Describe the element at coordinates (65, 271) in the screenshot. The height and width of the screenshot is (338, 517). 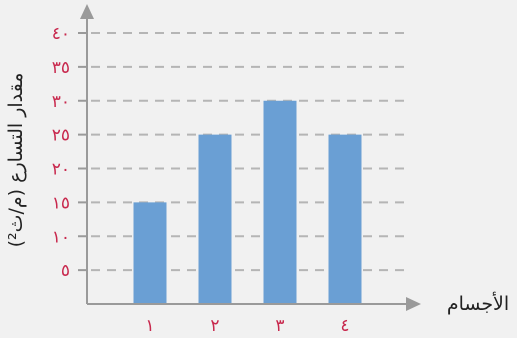
I see `y-tick-label: ٥` at that location.